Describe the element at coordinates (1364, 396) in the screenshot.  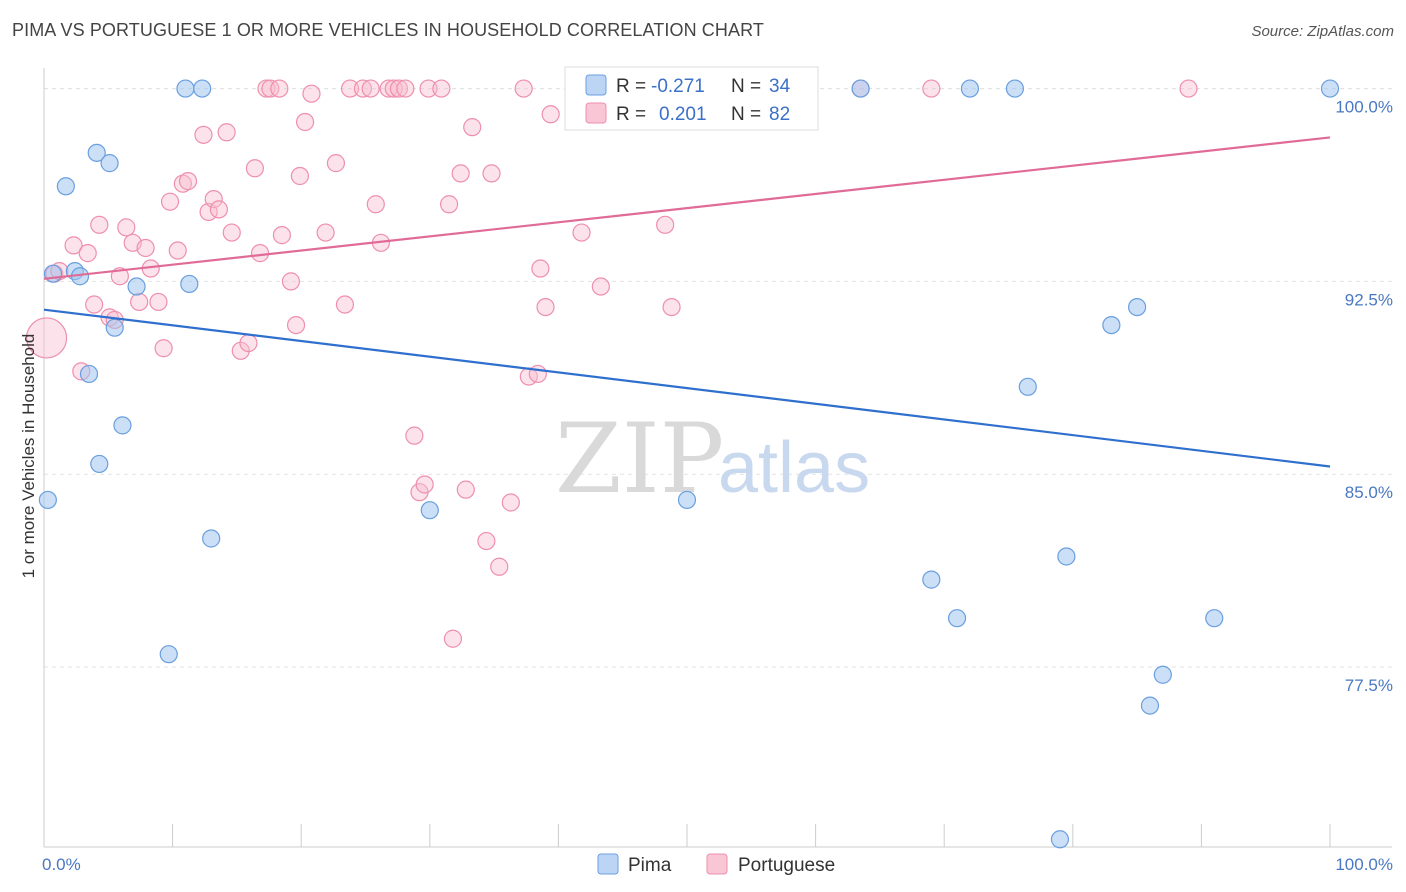
I see `y-tick-labels: 77.5% 85.0% 92.5% 100.0%` at that location.